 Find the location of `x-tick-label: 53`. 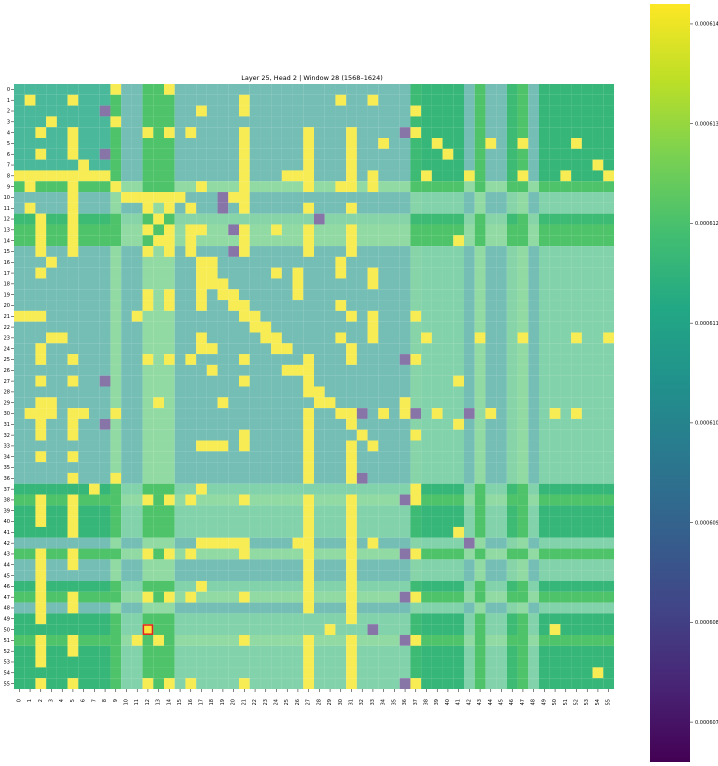

x-tick-label: 53 is located at coordinates (587, 702).